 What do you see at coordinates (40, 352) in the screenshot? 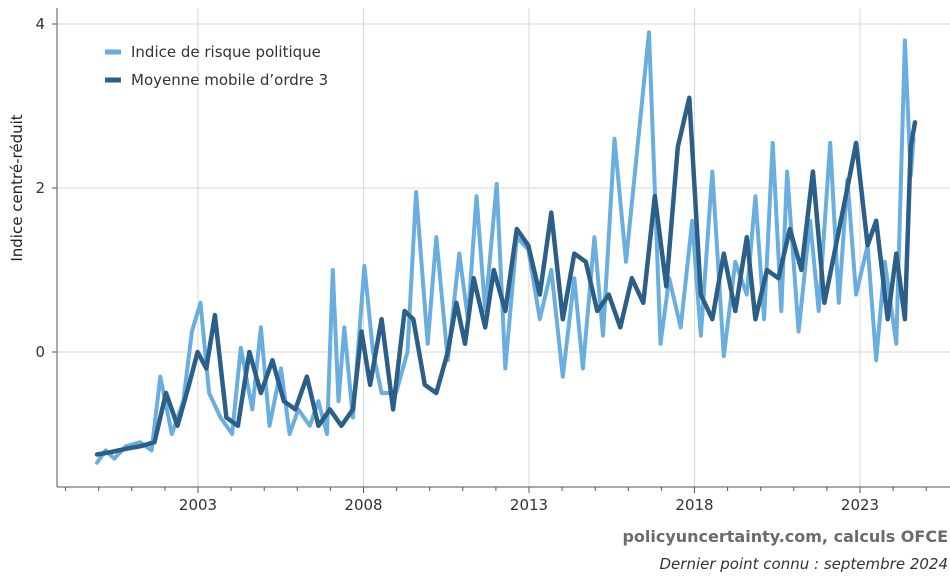
I see `y-tick-label-0: 0` at bounding box center [40, 352].